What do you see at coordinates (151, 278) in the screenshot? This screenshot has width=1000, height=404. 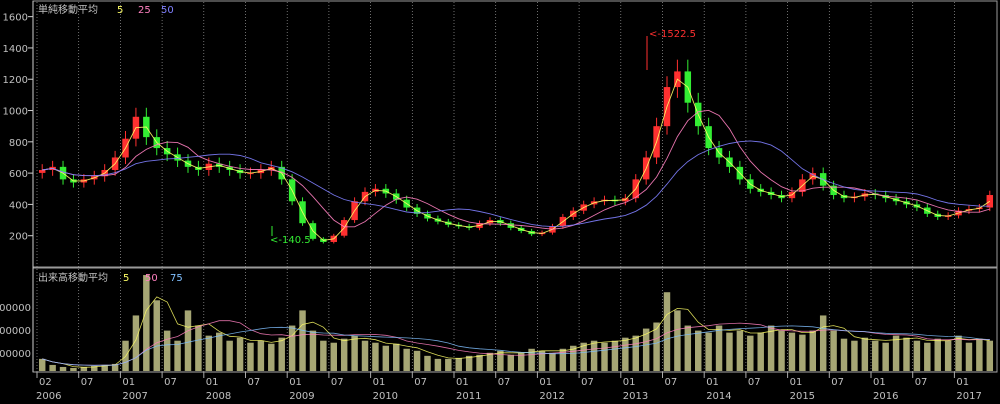 I see `volume-legend-period-2: 50` at bounding box center [151, 278].